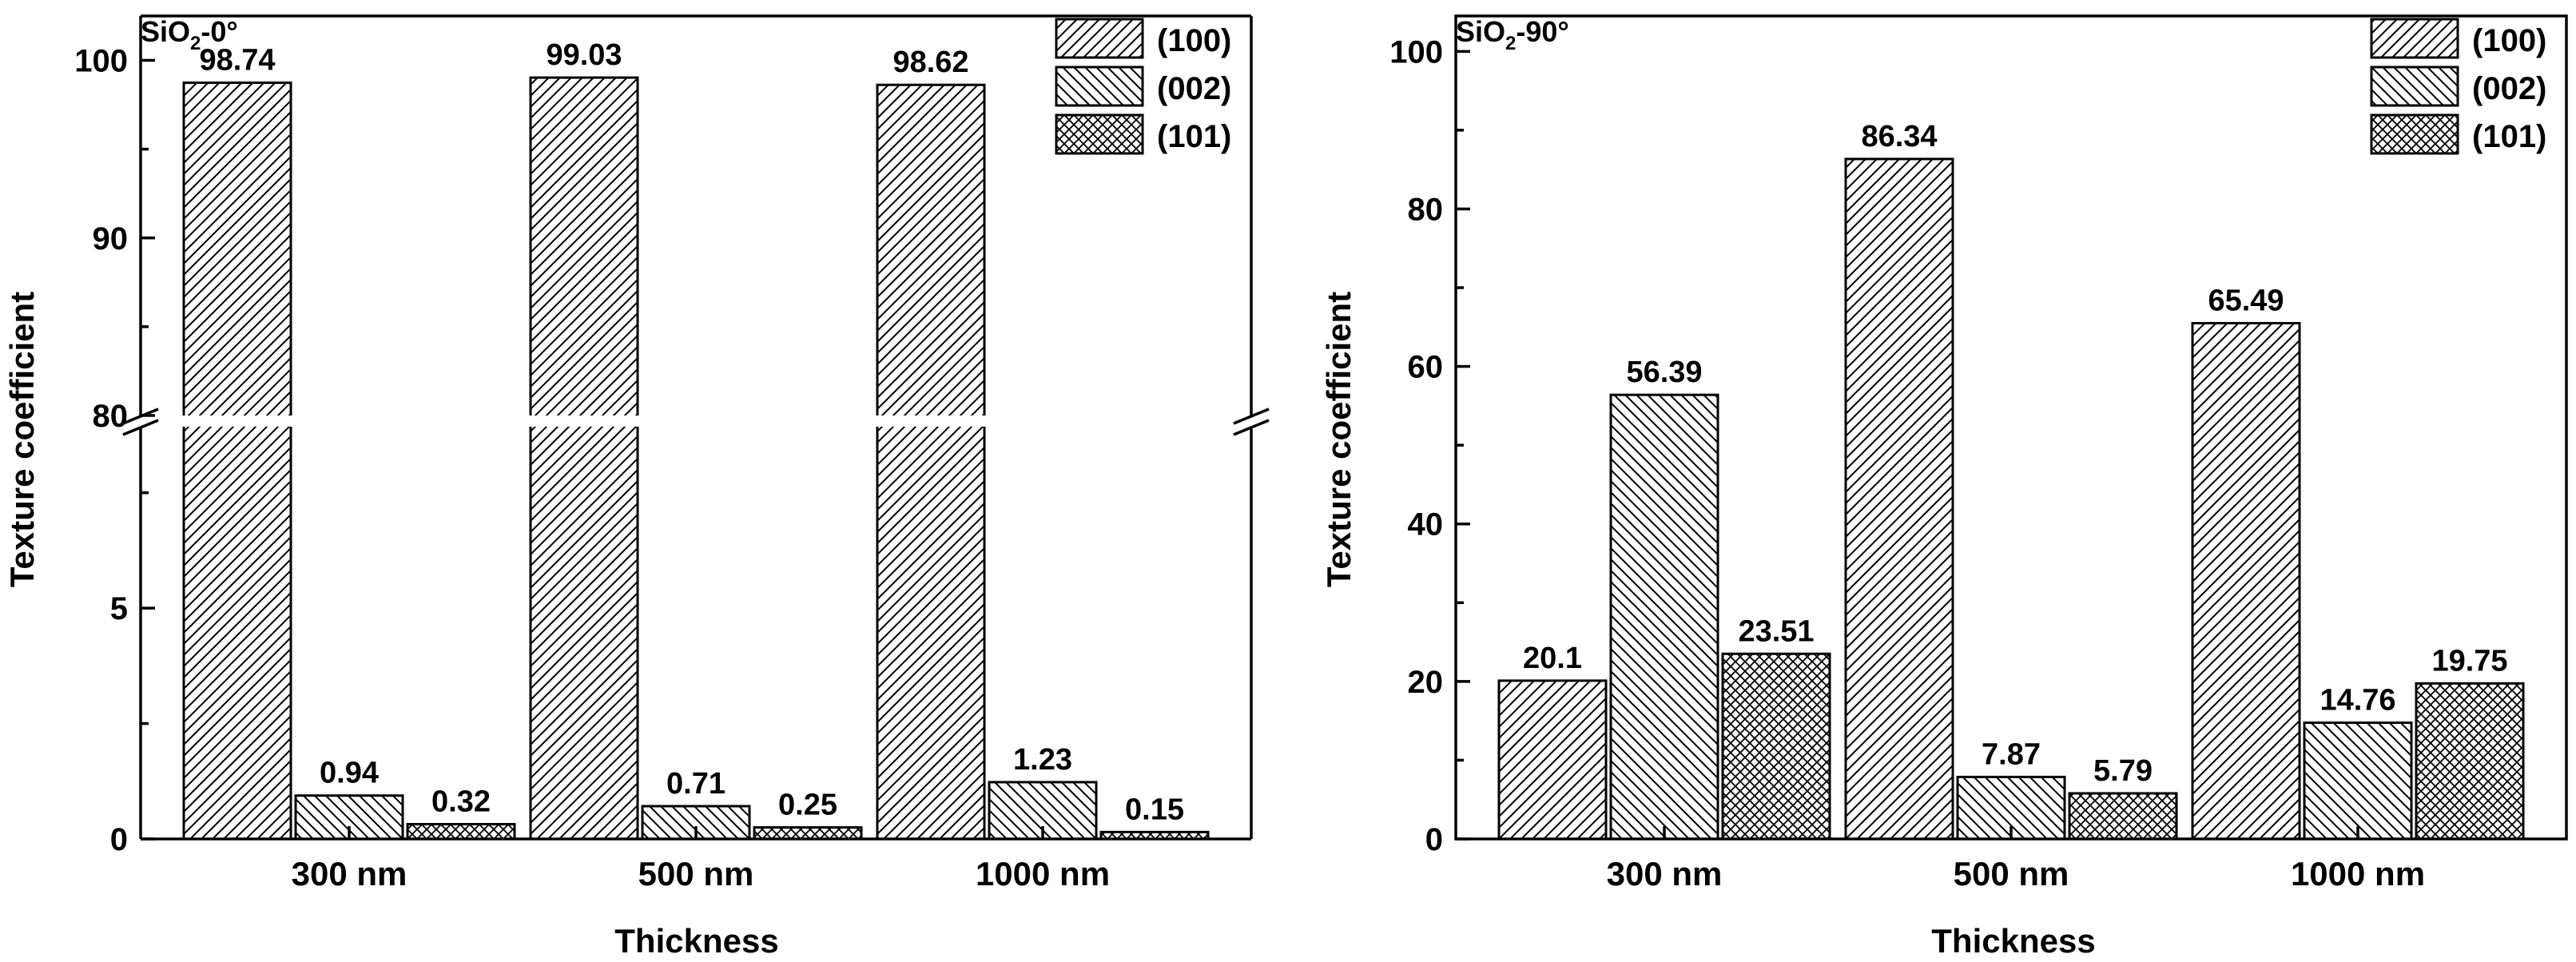 The width and height of the screenshot is (2576, 962). Describe the element at coordinates (1552, 658) in the screenshot. I see `right-value-label: 20.1` at that location.